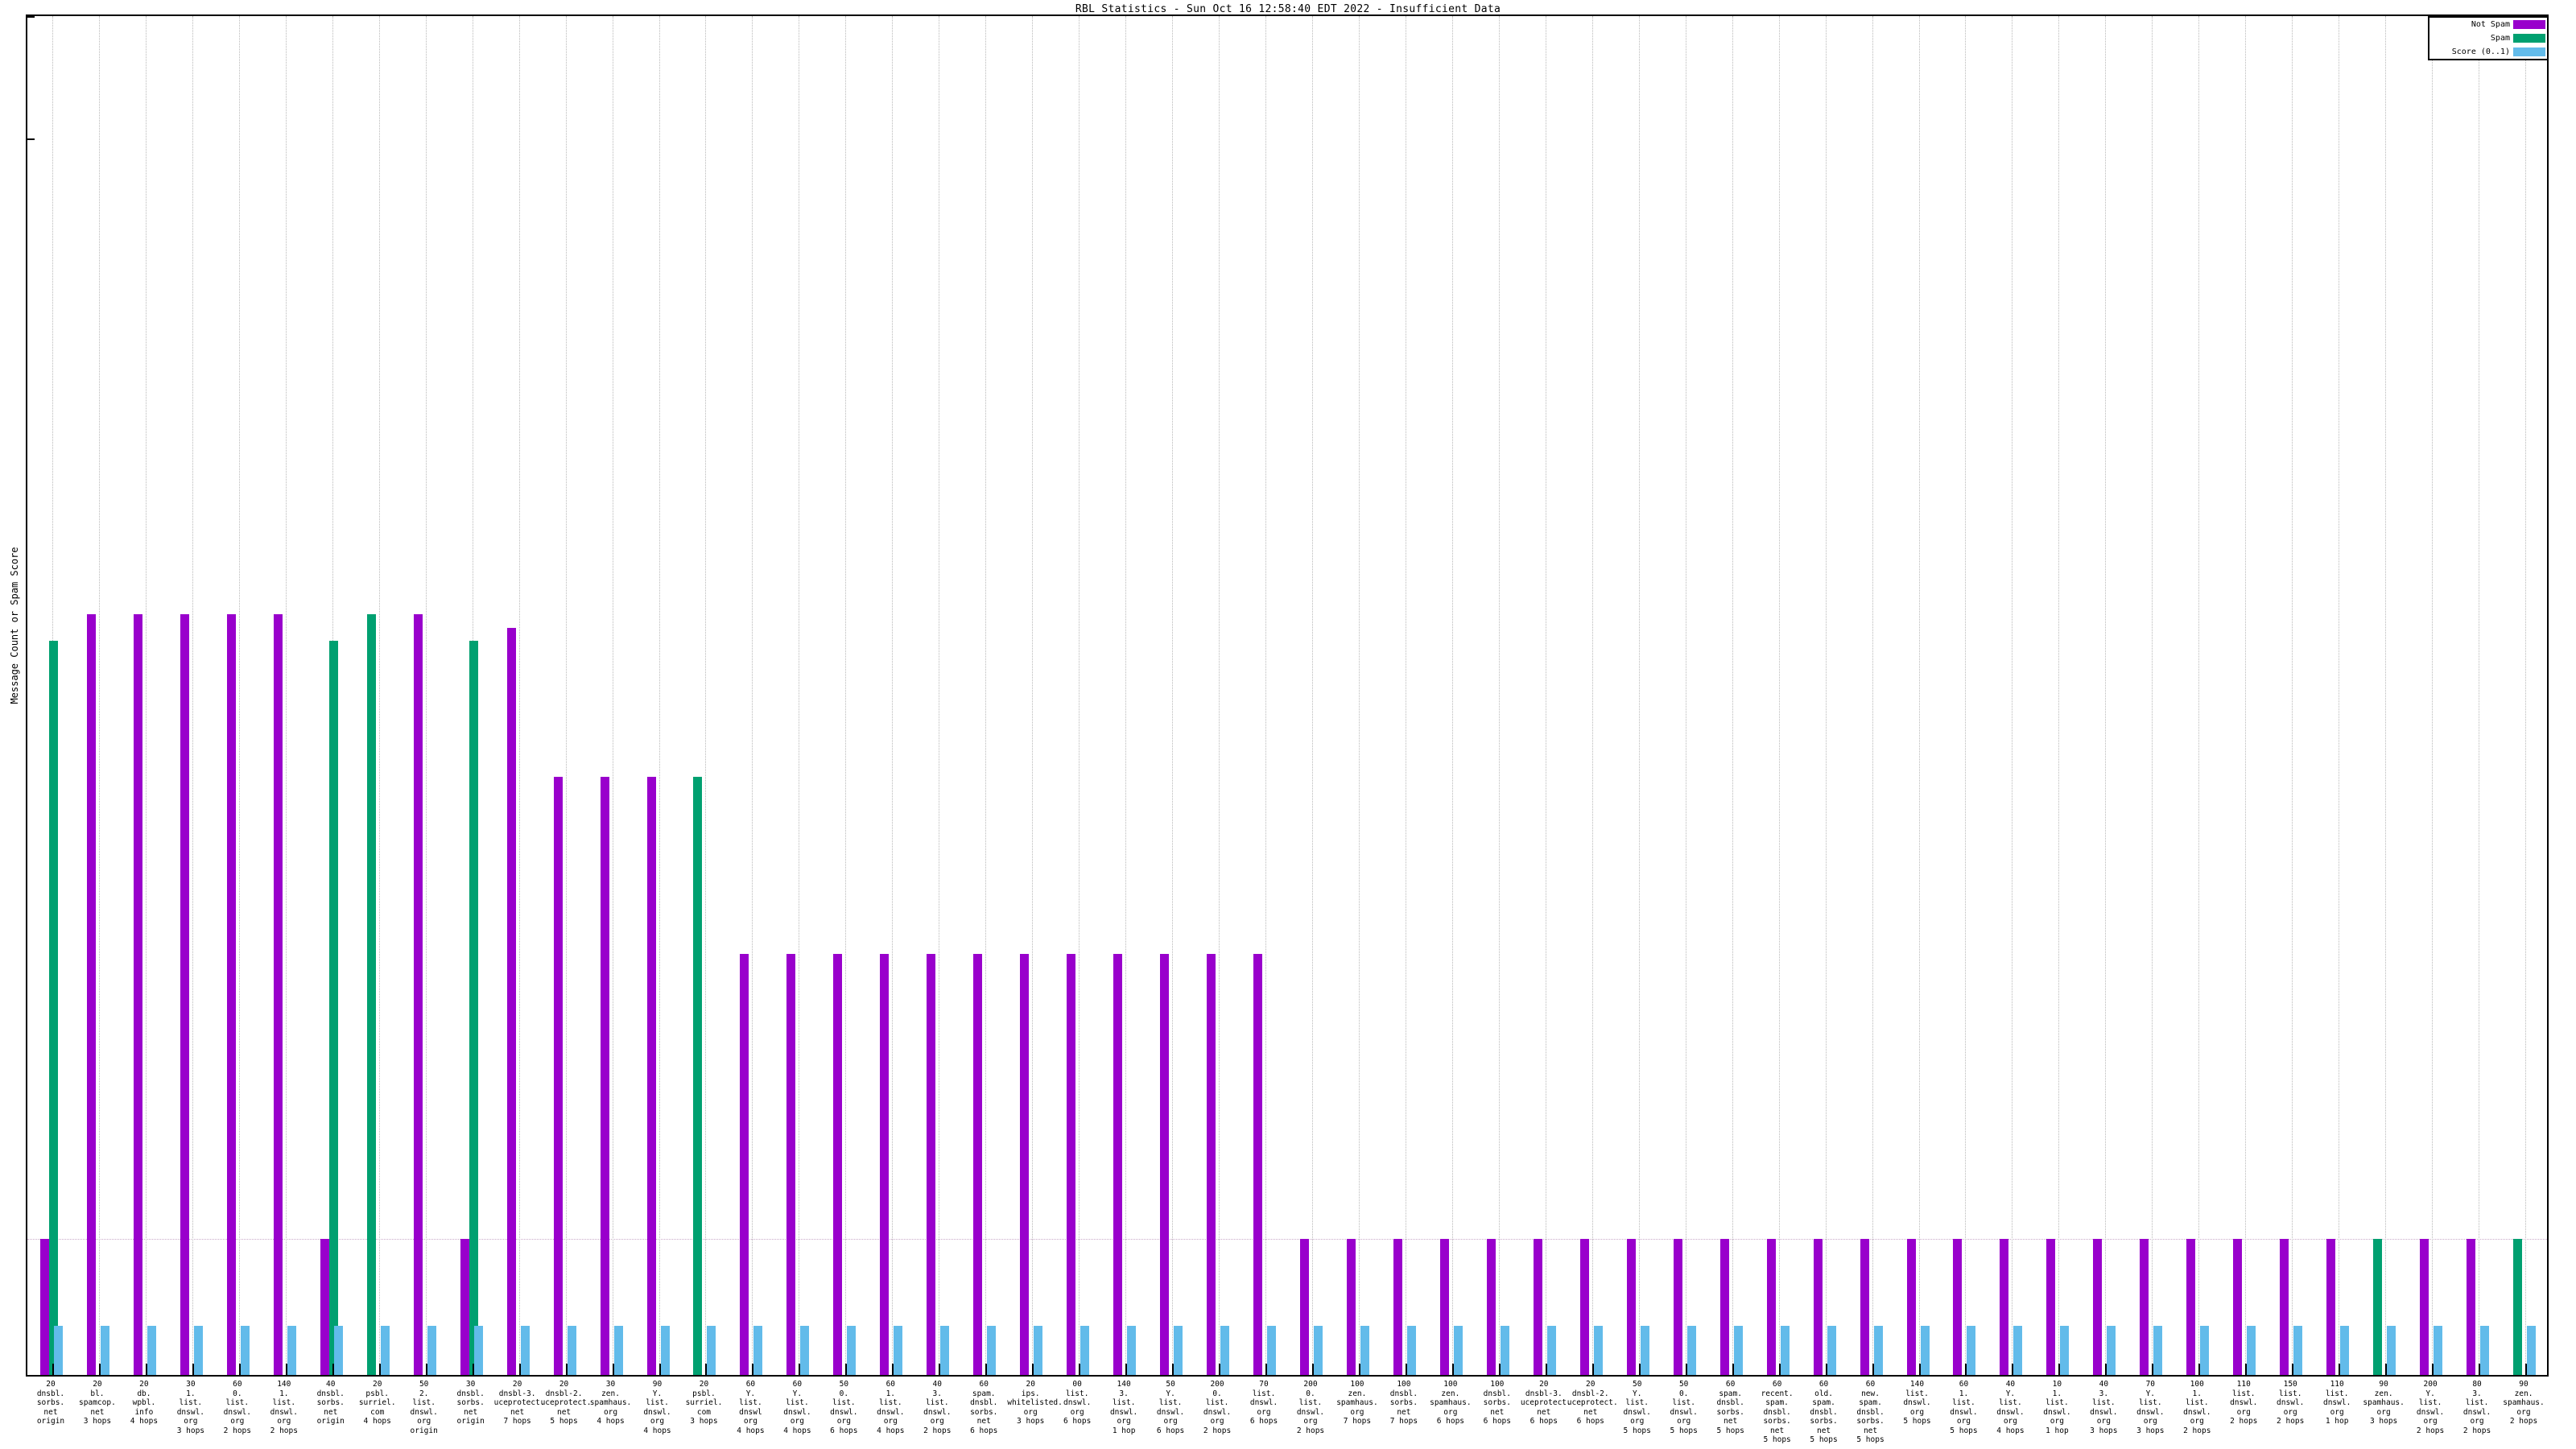 Image resolution: width=2576 pixels, height=1449 pixels. I want to click on x-label-line: spam., so click(984, 1393).